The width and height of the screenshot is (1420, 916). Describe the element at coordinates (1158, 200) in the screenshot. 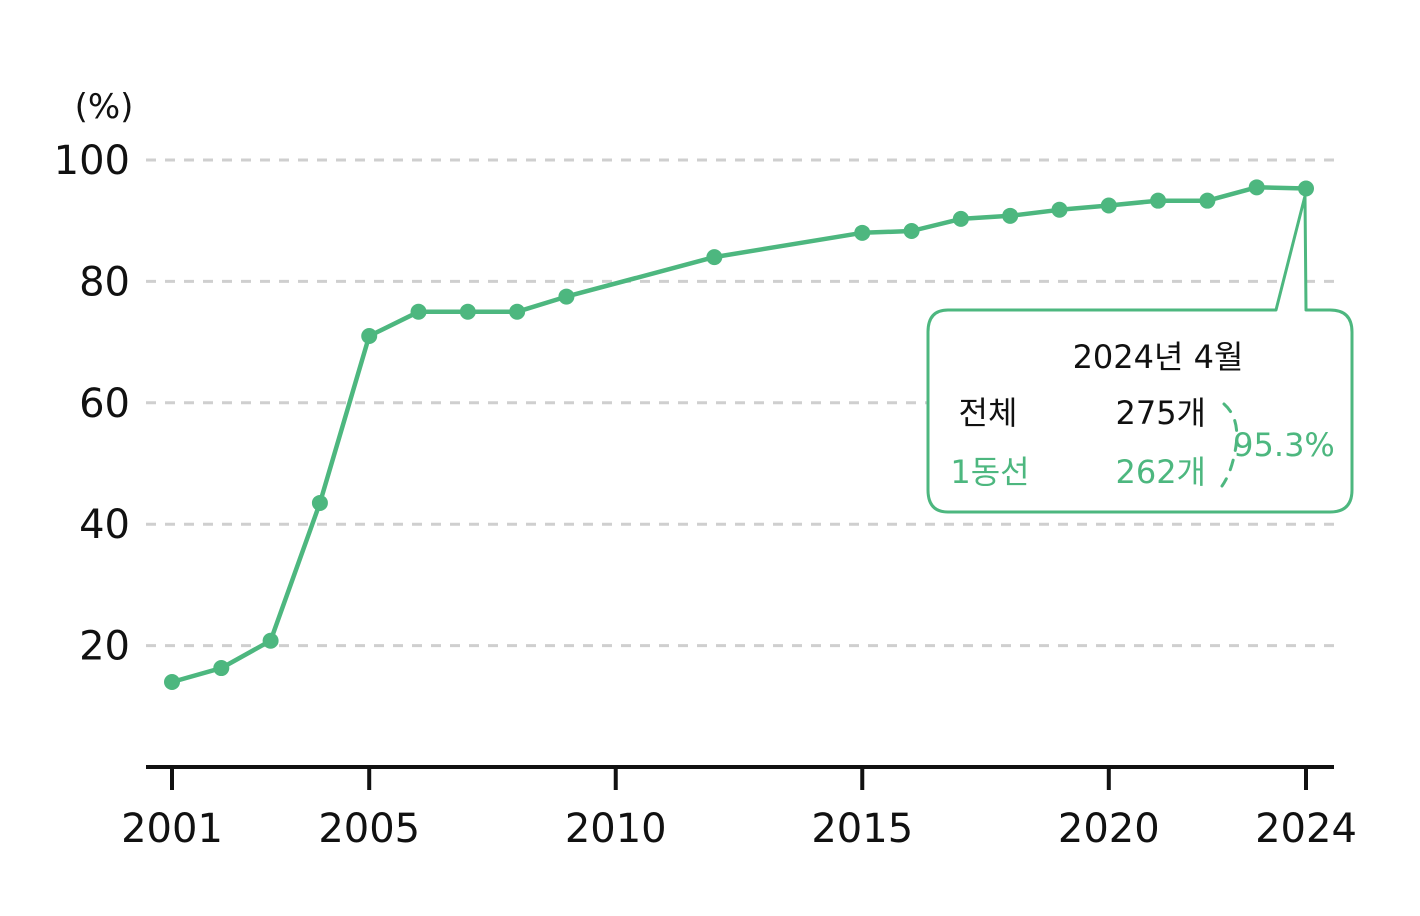

I see `data-point-2021` at that location.